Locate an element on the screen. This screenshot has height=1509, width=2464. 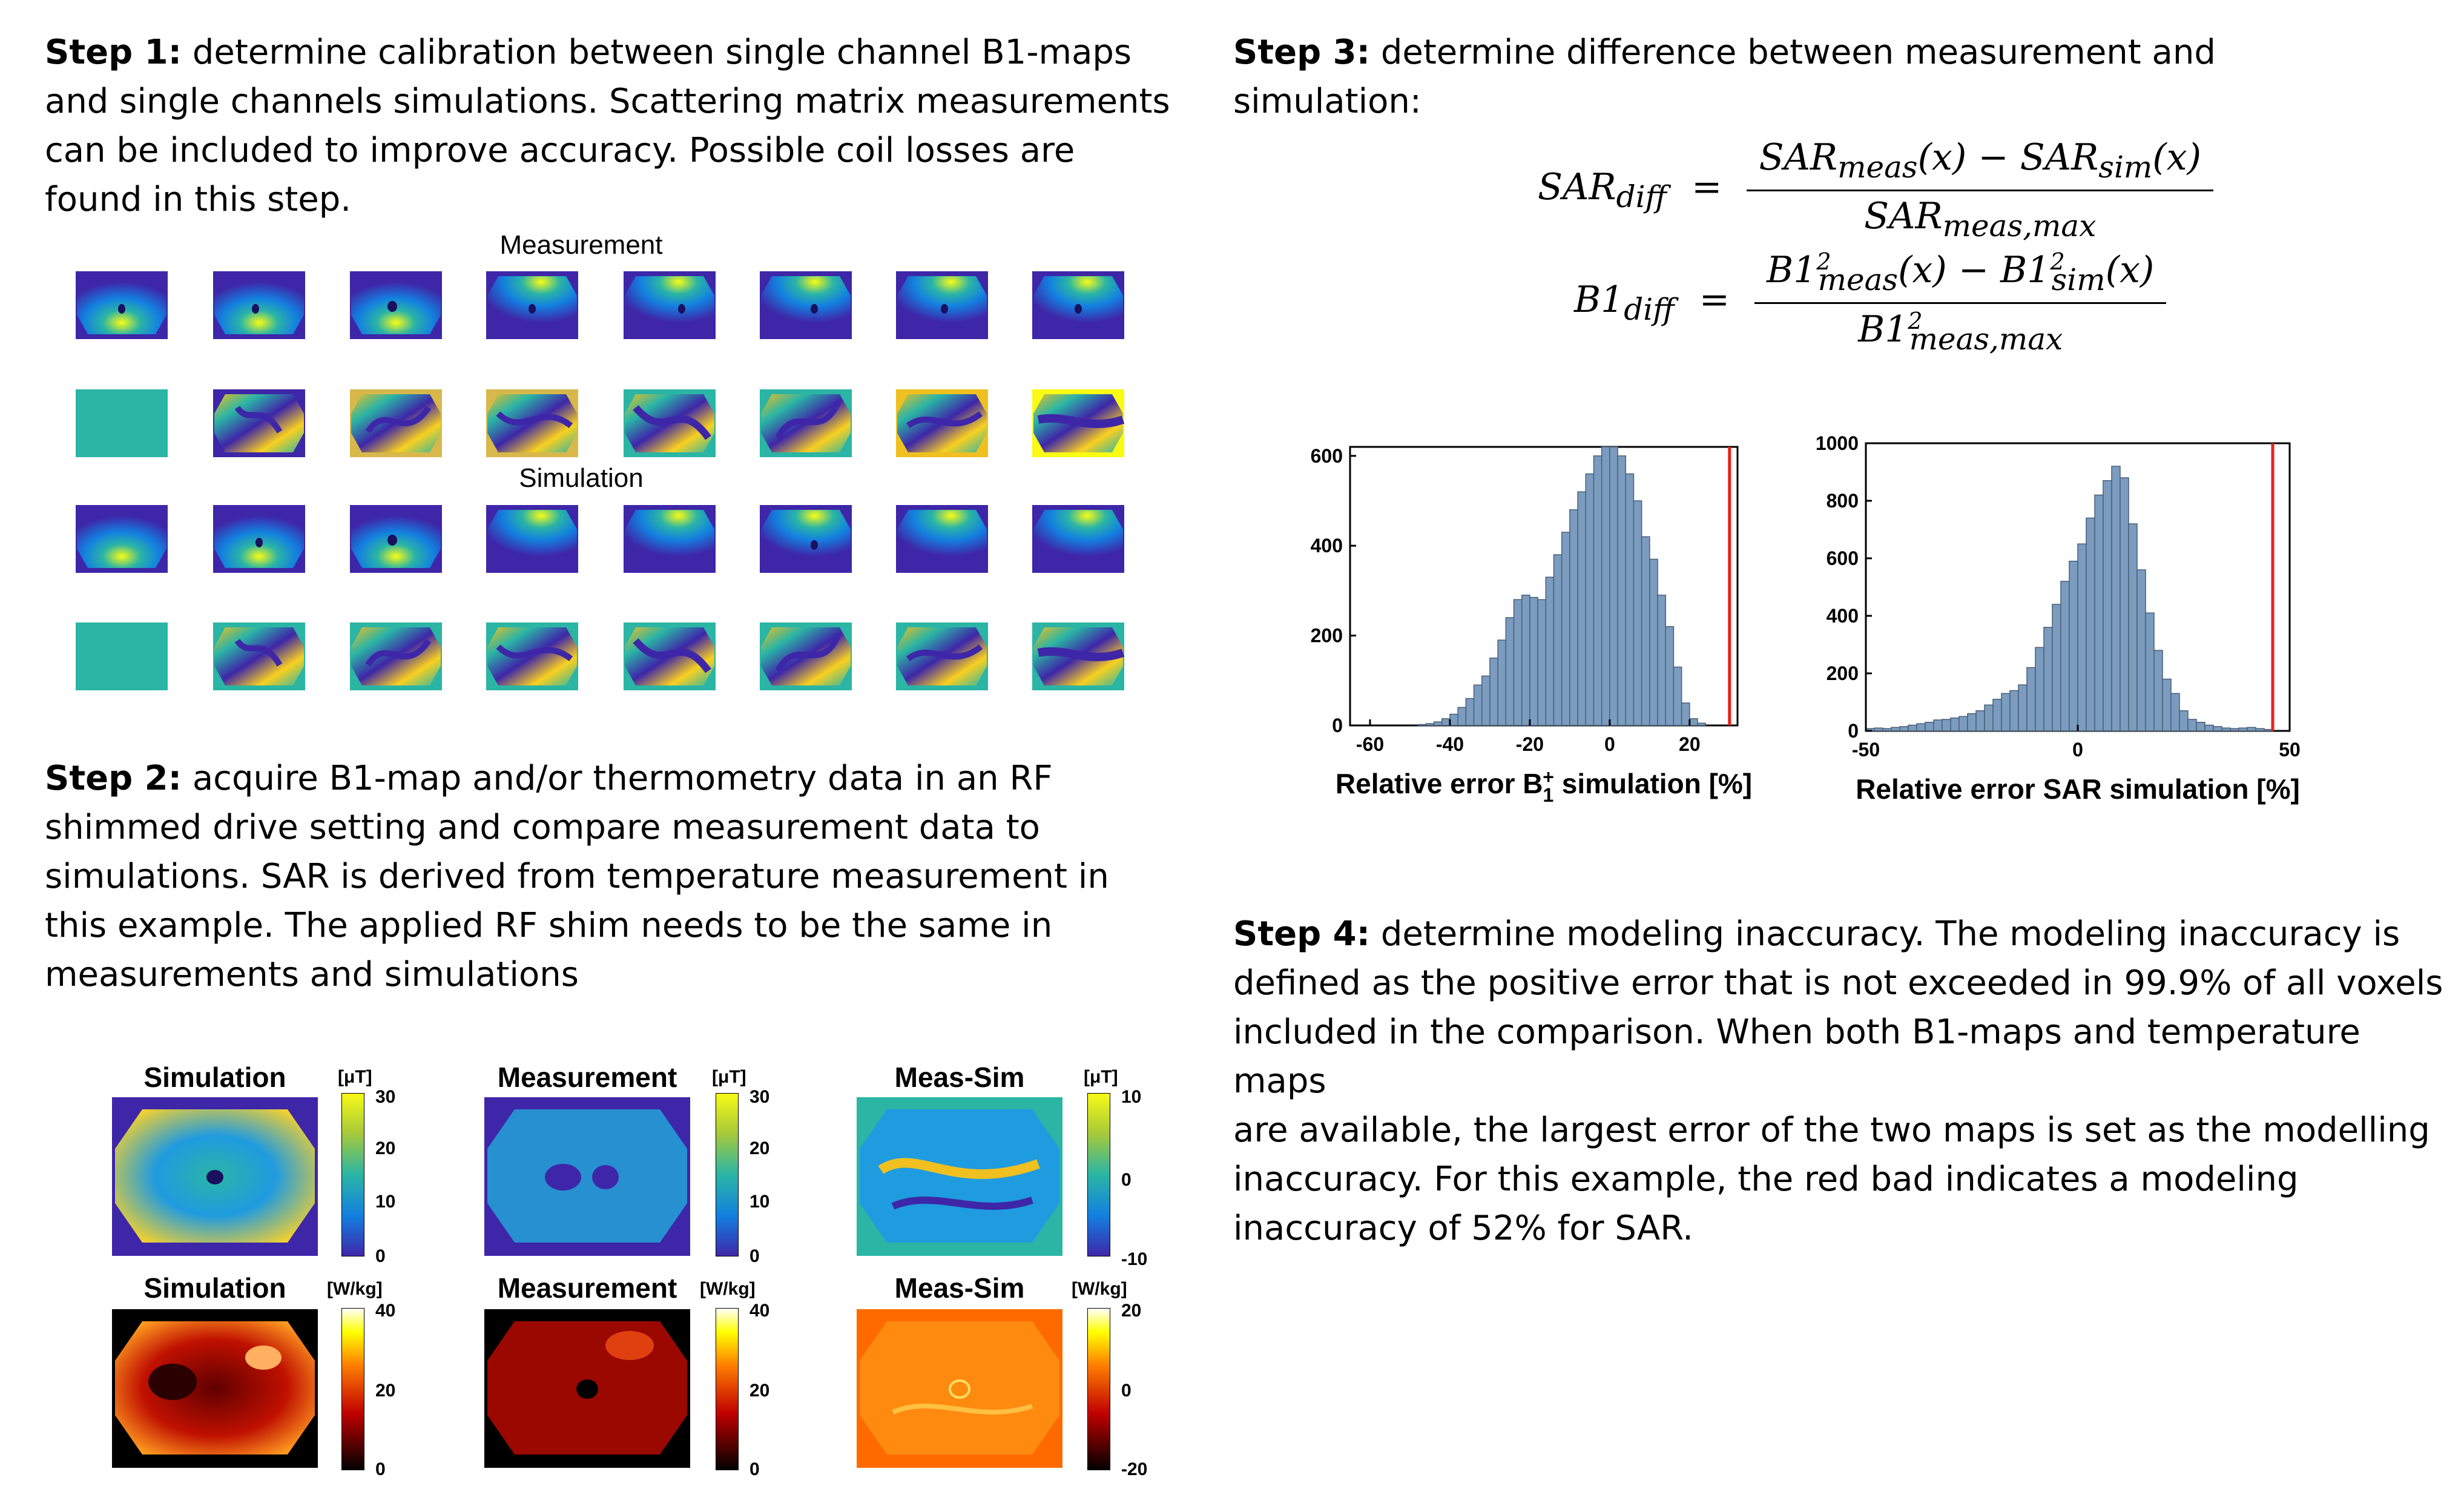
label-simulation: Simulation is located at coordinates (581, 478).